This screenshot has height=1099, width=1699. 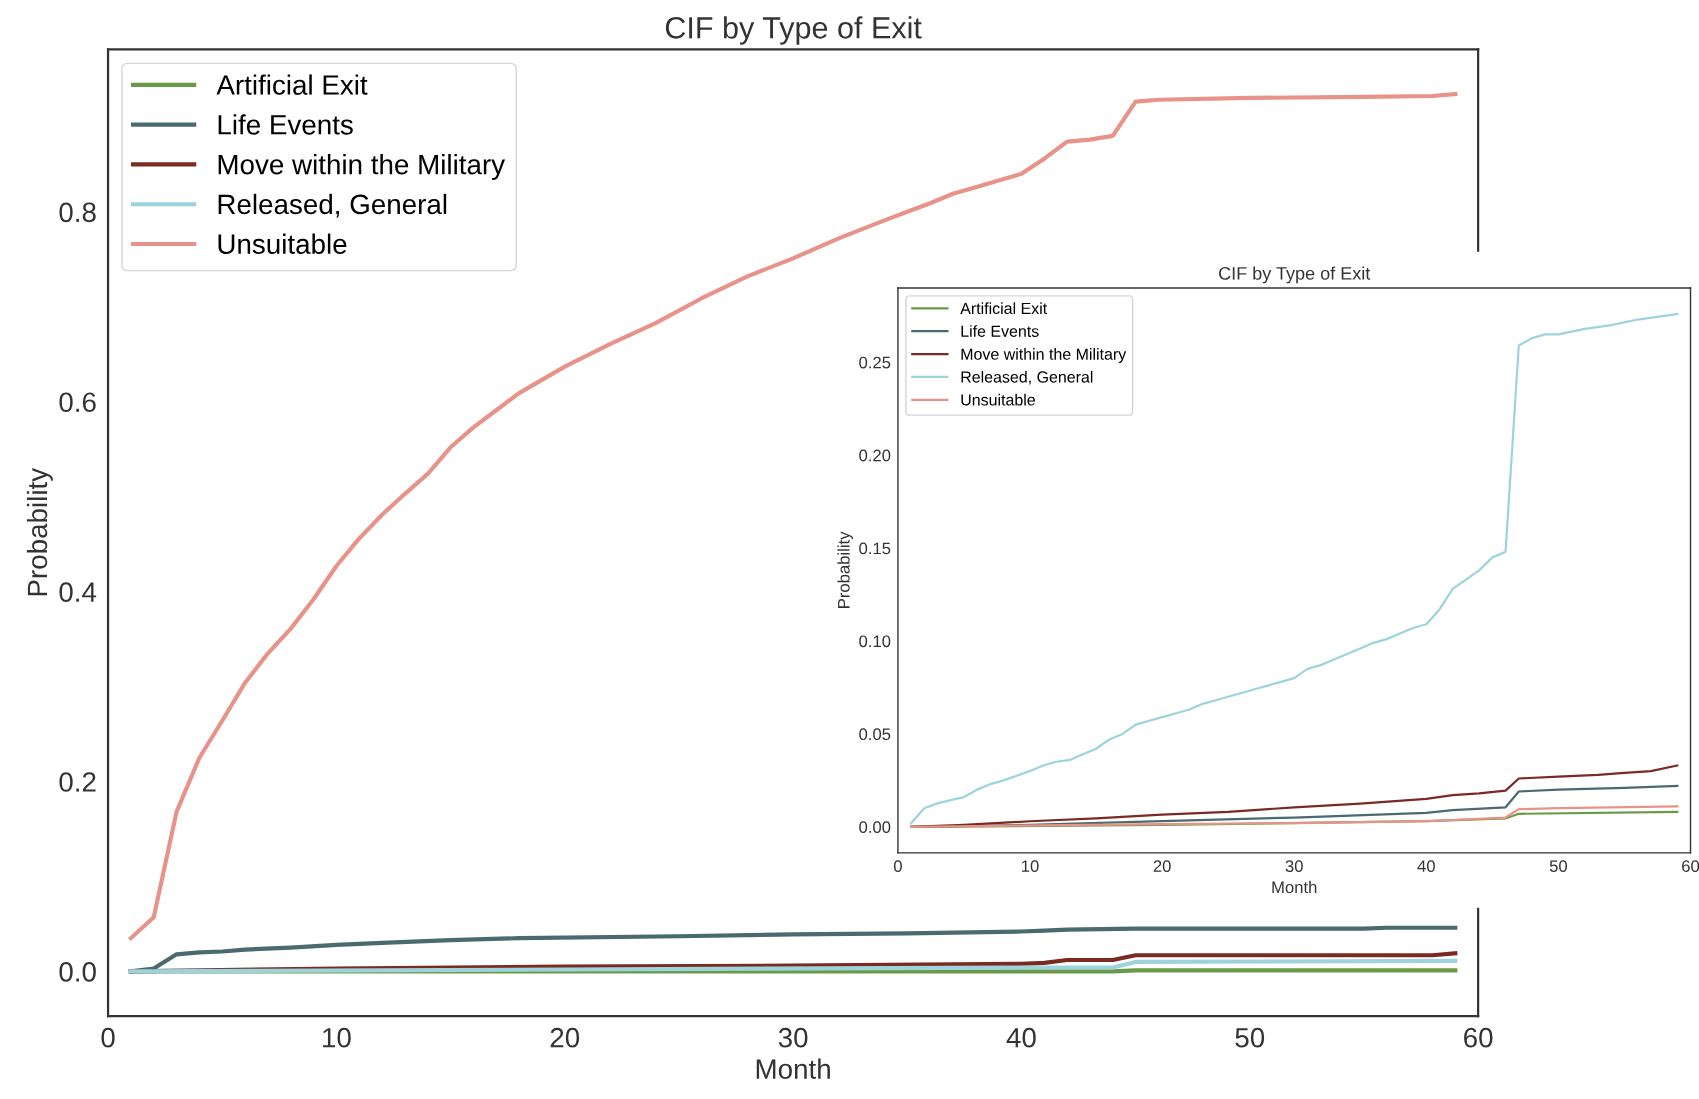 I want to click on y-tick-label: 0.6, so click(x=77, y=402).